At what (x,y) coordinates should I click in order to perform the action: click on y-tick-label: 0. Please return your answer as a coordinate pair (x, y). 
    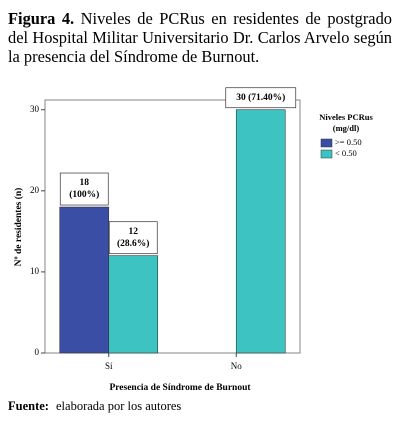
    Looking at the image, I should click on (37, 352).